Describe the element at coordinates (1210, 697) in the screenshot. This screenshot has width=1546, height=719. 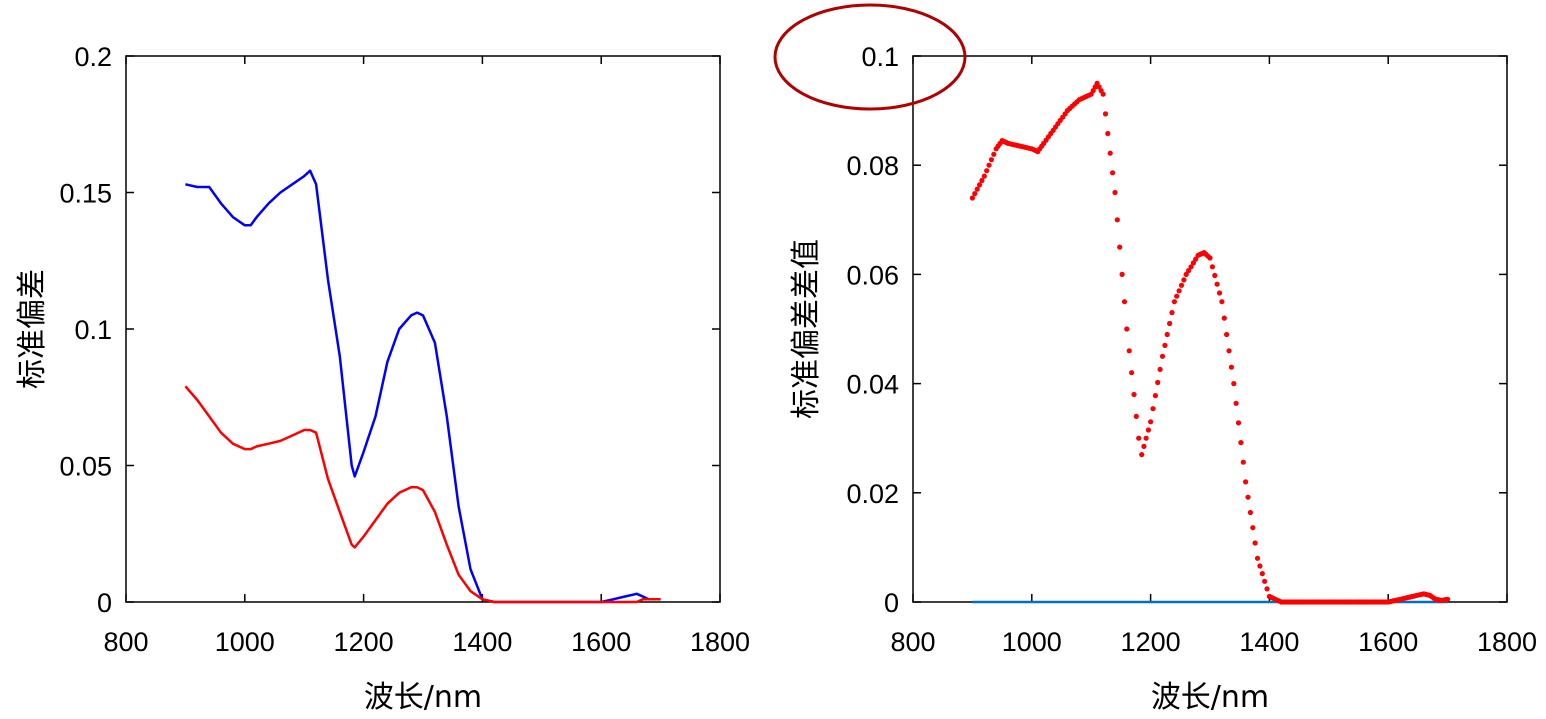
I see `right-x-axis-title: 波长/nm` at that location.